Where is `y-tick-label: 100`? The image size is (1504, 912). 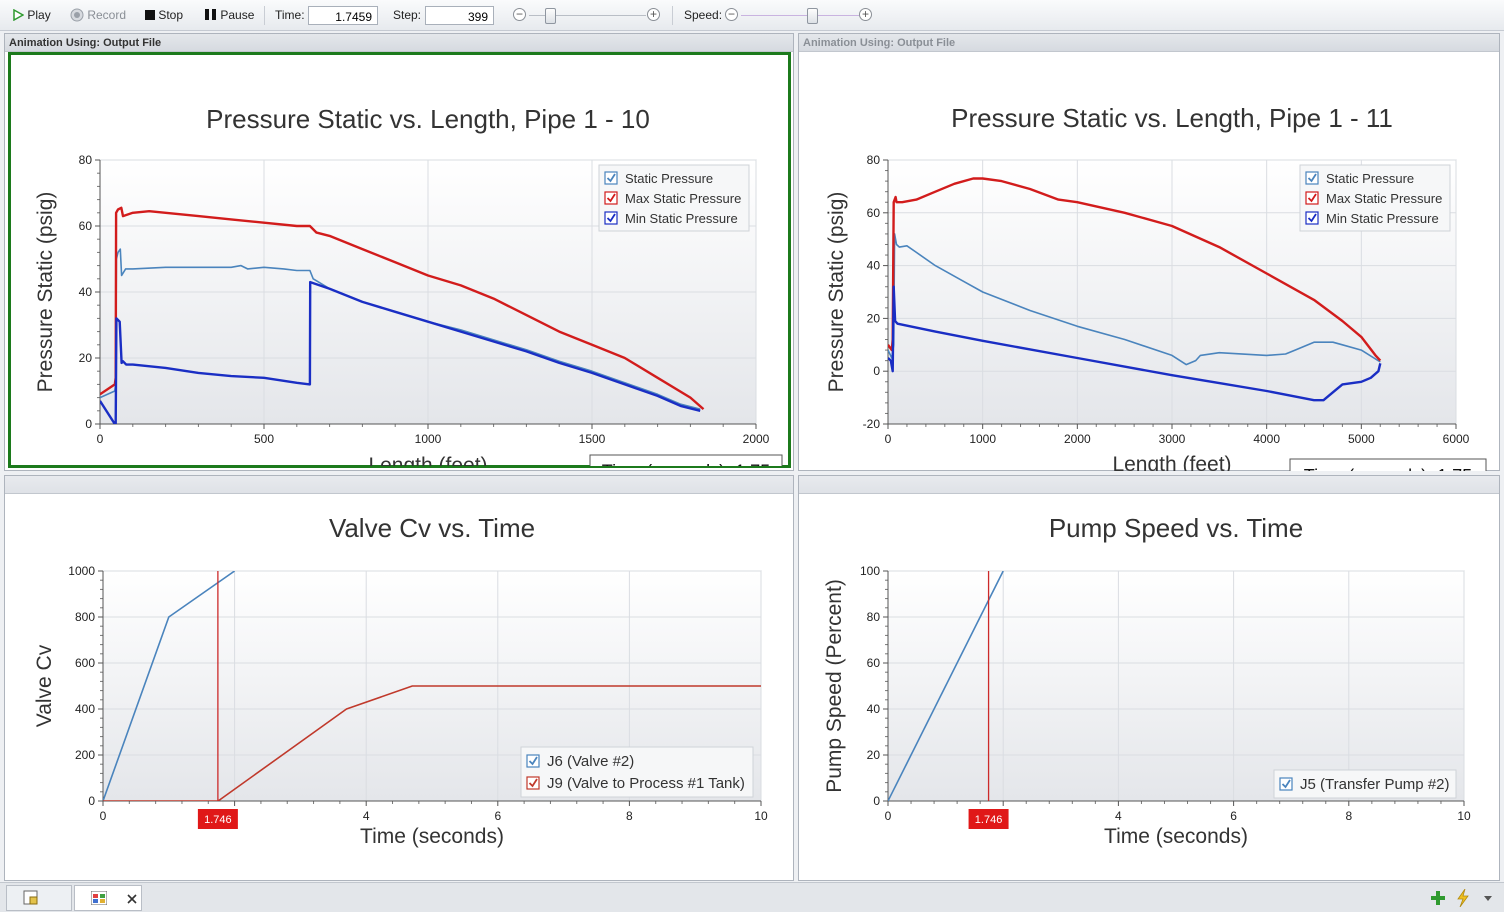 y-tick-label: 100 is located at coordinates (870, 571).